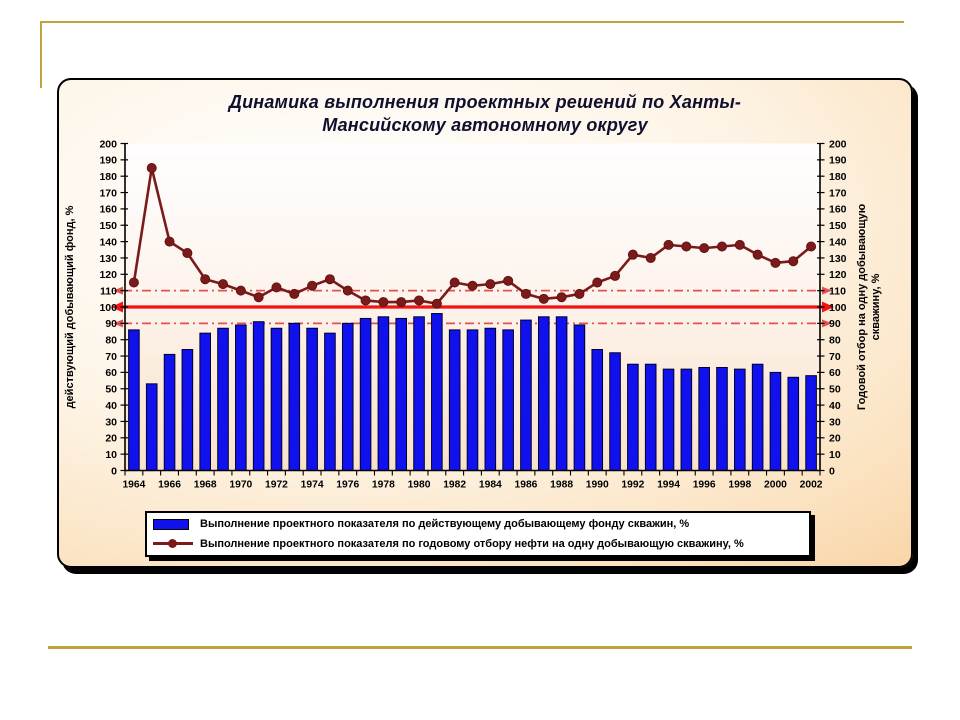 This screenshot has width=960, height=720. Describe the element at coordinates (835, 357) in the screenshot. I see `right-axis-tick-label: 70` at that location.